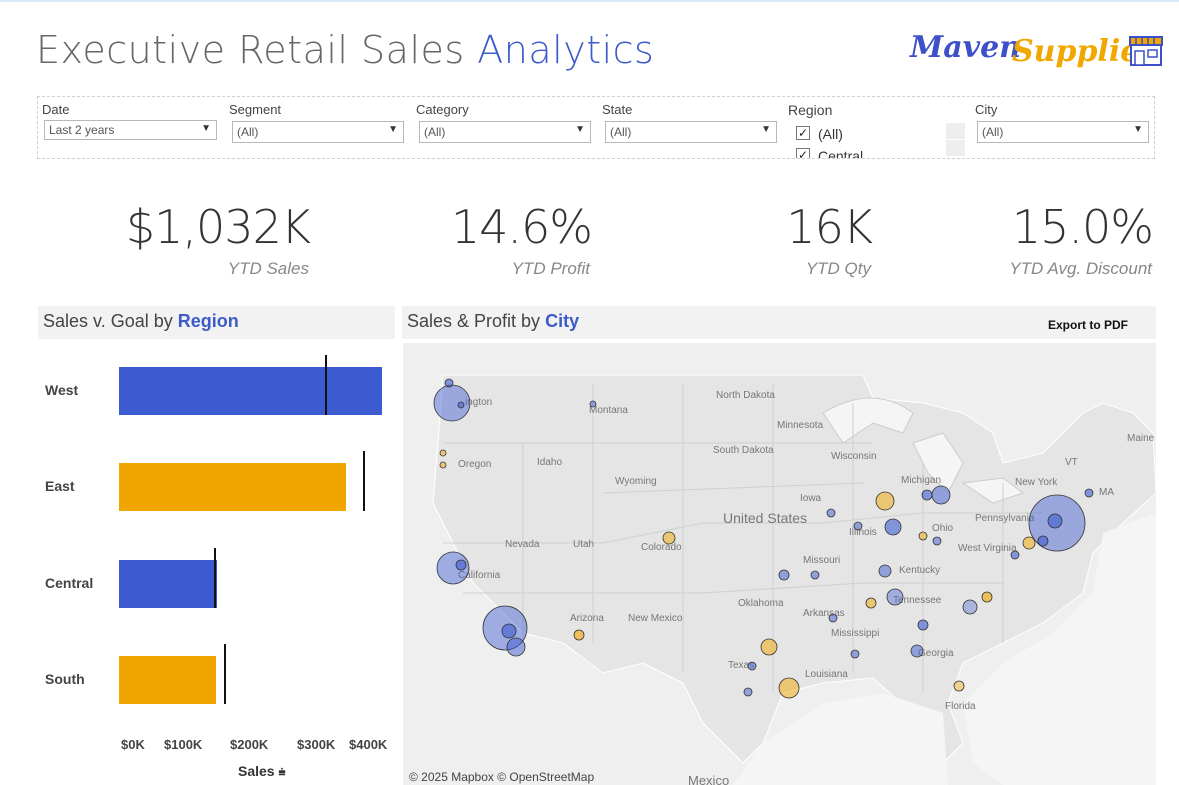  What do you see at coordinates (1040, 52) in the screenshot?
I see `maven-supplies-logo: Maven Supplies` at bounding box center [1040, 52].